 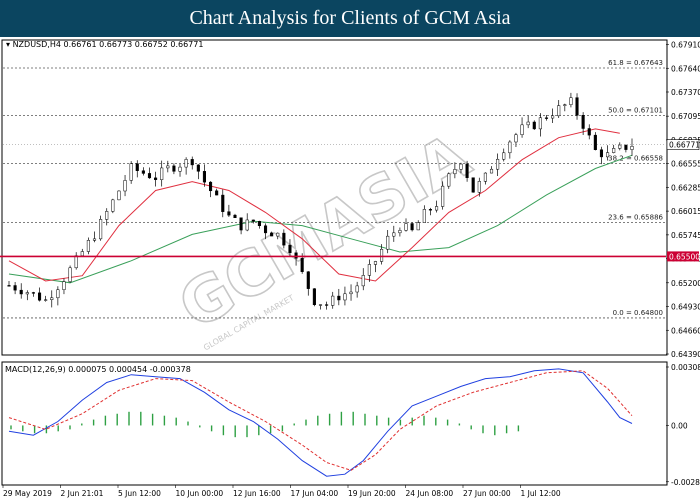 What do you see at coordinates (635, 217) in the screenshot?
I see `fibonacci-label: 23.6 = 0.65886` at bounding box center [635, 217].